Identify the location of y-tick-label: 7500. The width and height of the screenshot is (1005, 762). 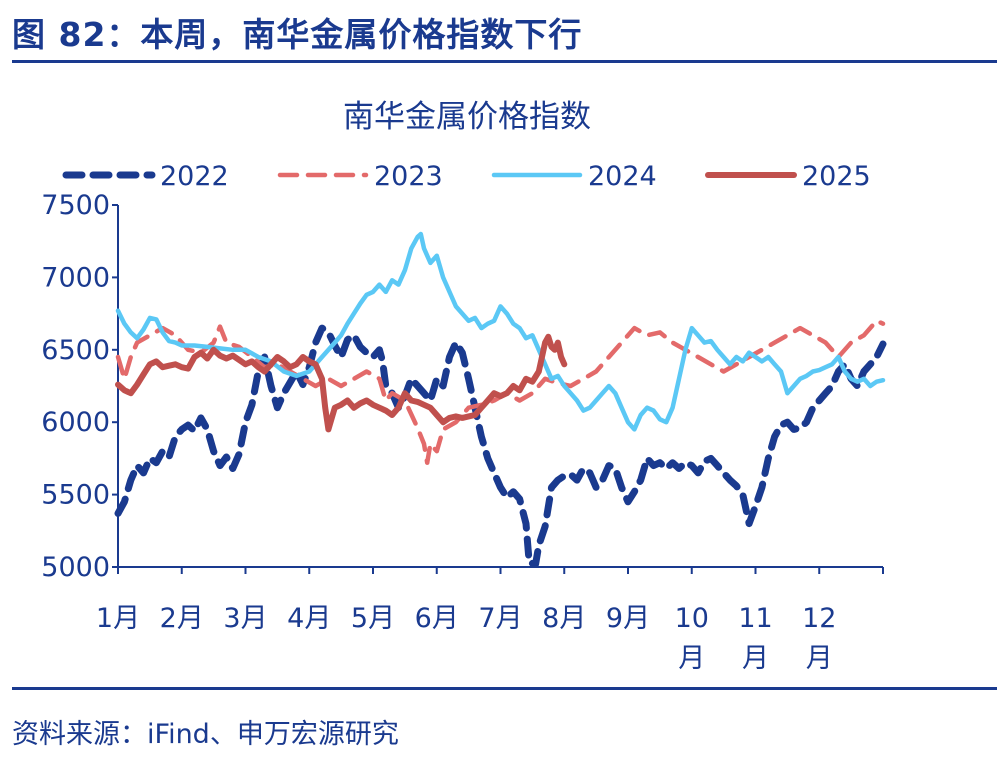
(75, 205).